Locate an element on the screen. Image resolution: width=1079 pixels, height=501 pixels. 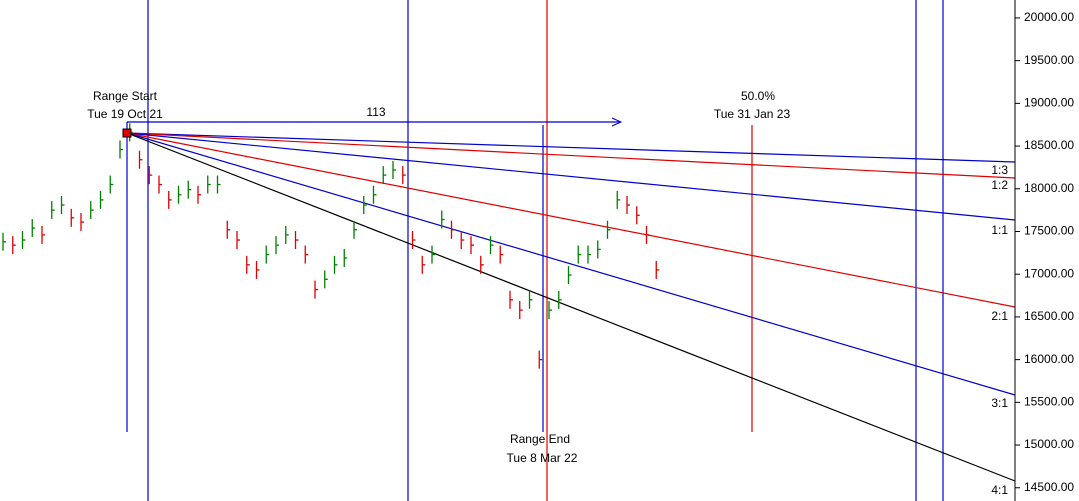
fan-label: 1:1 is located at coordinates (999, 230).